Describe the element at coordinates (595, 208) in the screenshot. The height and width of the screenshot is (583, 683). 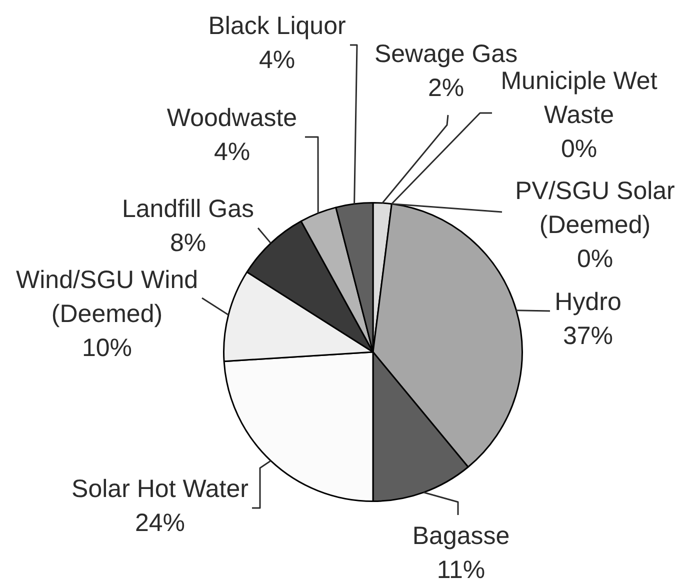
I see `legend-label: PV/SGU Solar (Deemed)` at that location.